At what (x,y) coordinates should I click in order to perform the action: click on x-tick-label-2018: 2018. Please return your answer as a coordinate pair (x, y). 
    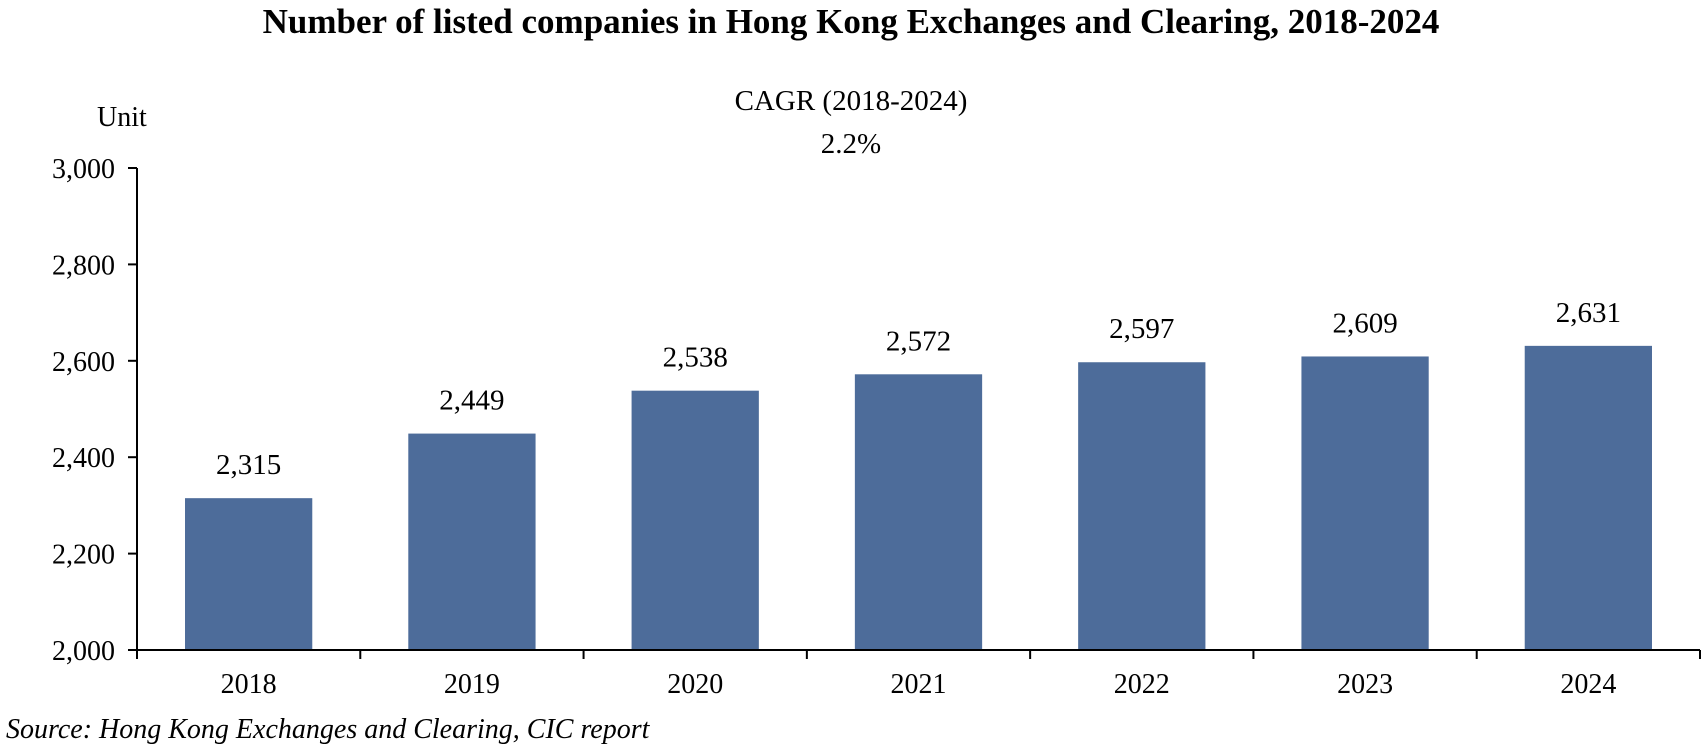
    Looking at the image, I should click on (249, 684).